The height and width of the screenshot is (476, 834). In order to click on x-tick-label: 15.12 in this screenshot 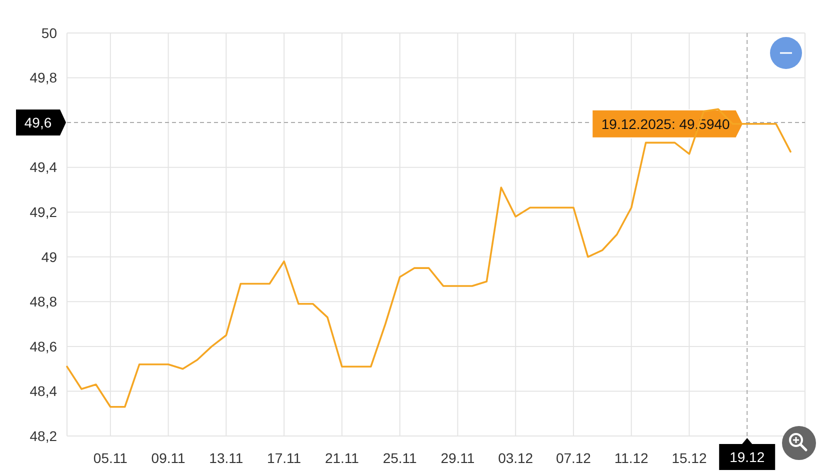, I will do `click(689, 458)`.